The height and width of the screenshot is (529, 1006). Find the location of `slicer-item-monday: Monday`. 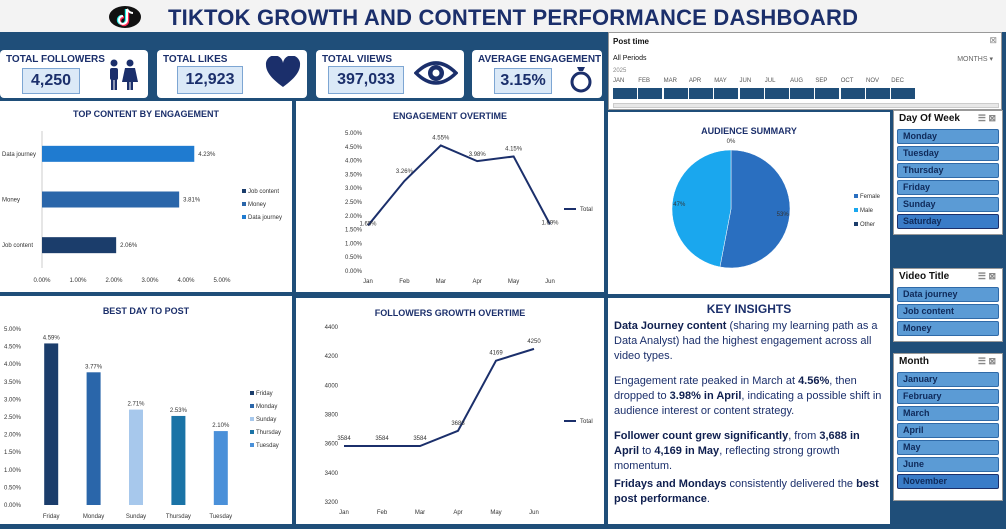

slicer-item-monday: Monday is located at coordinates (948, 136).